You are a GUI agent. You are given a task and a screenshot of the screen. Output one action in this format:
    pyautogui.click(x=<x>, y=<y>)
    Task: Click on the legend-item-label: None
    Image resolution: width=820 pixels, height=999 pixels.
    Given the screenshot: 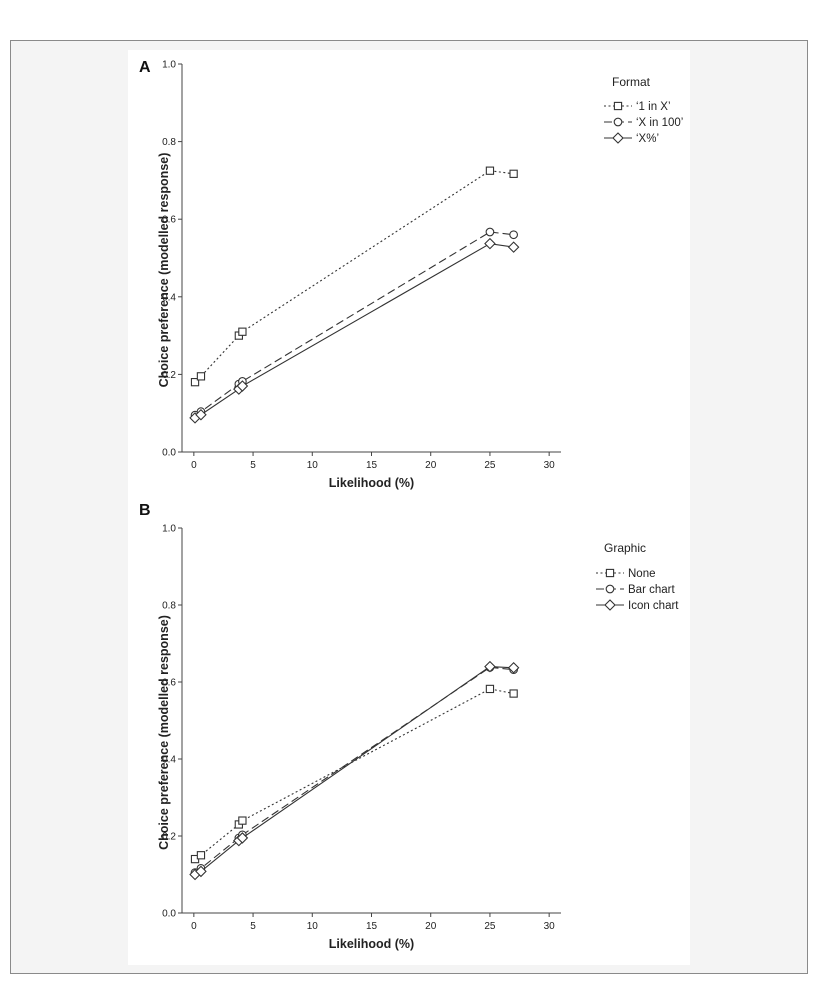 What is the action you would take?
    pyautogui.click(x=642, y=574)
    